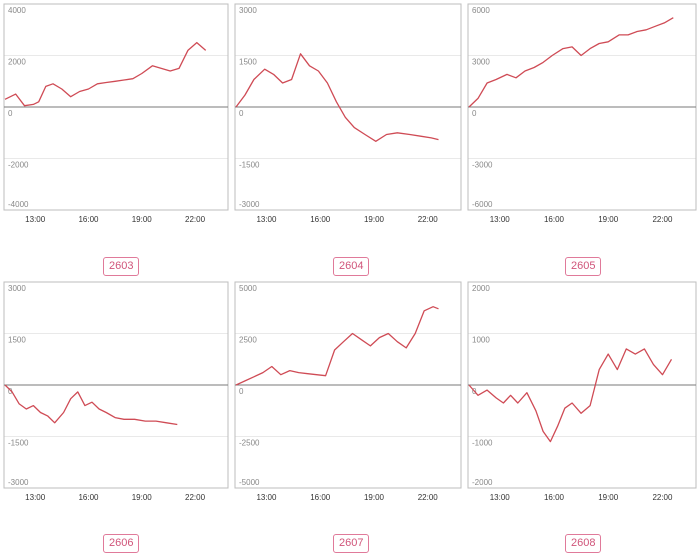 The height and width of the screenshot is (557, 700). What do you see at coordinates (249, 443) in the screenshot?
I see `y-tick-label: -2500` at bounding box center [249, 443].